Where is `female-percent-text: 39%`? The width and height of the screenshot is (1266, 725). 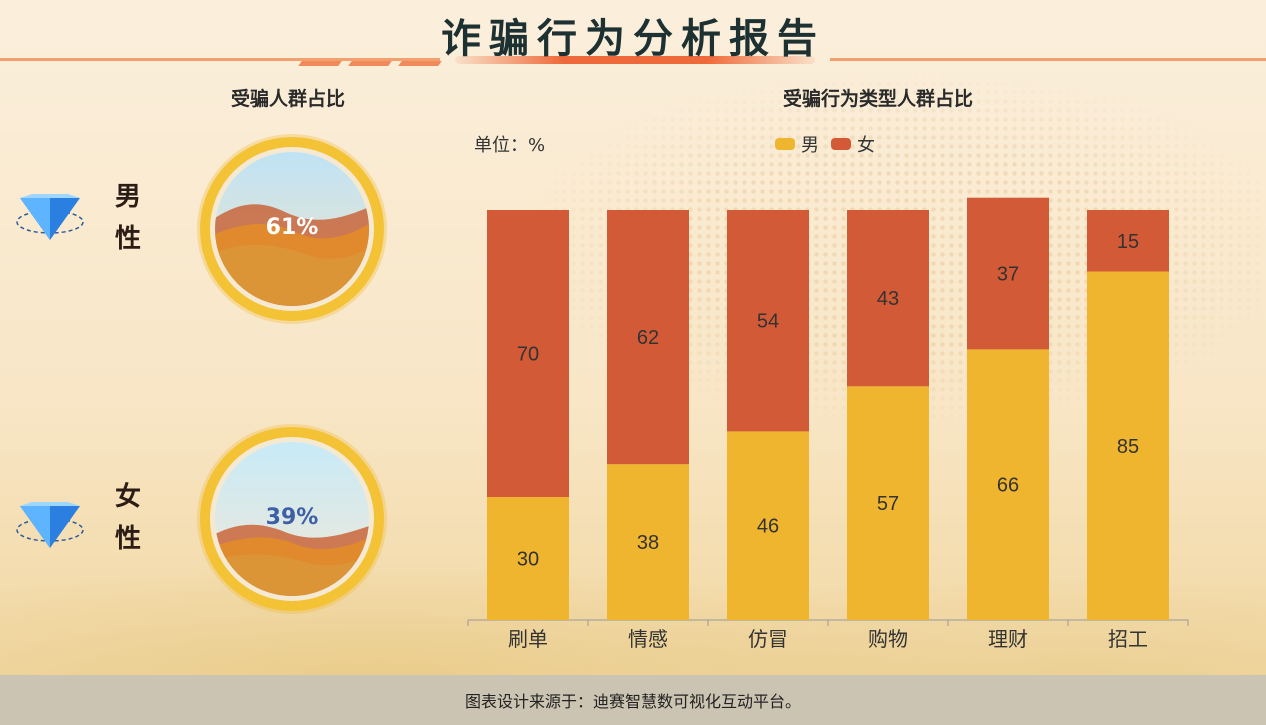 female-percent-text: 39% is located at coordinates (292, 517).